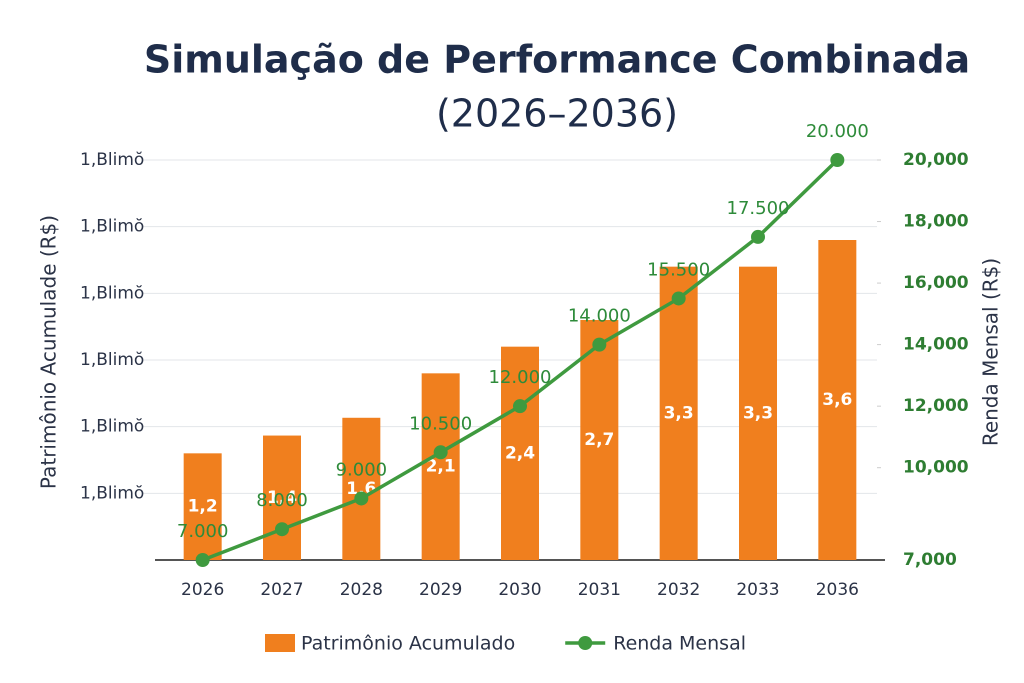  I want to click on legend-swatch, so click(280, 643).